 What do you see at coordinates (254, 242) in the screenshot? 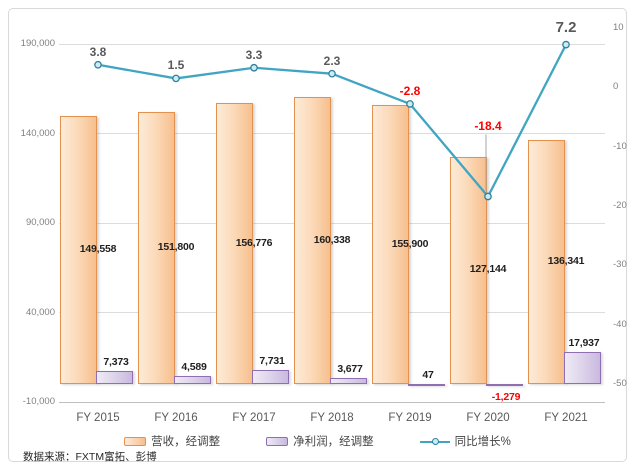
I see `revenue-bar-label: 156,776` at bounding box center [254, 242].